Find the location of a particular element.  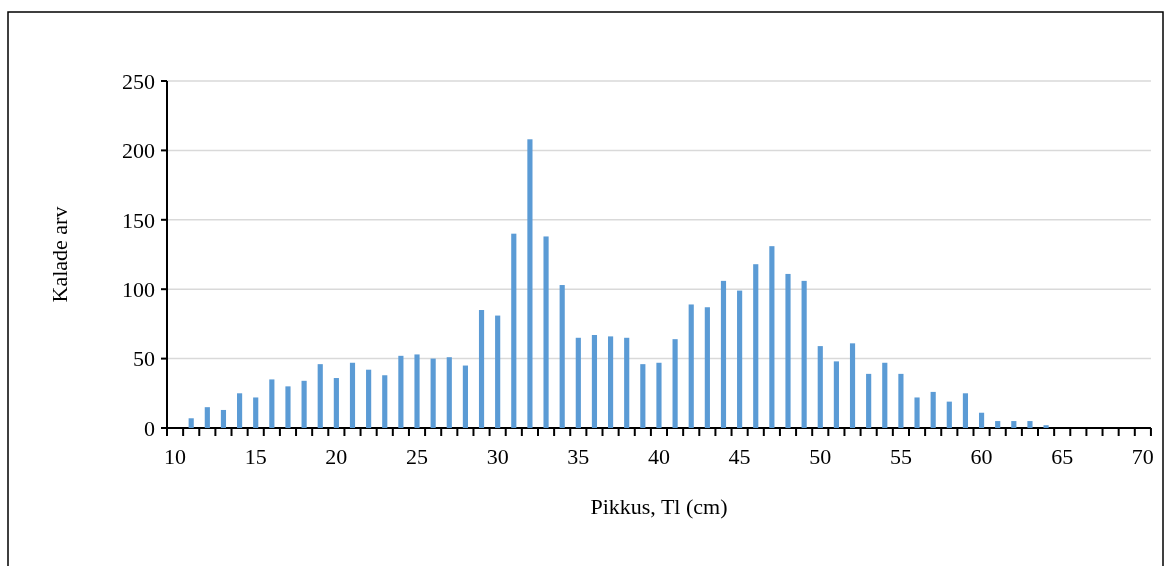

x-tick-label: 45 is located at coordinates (739, 456).